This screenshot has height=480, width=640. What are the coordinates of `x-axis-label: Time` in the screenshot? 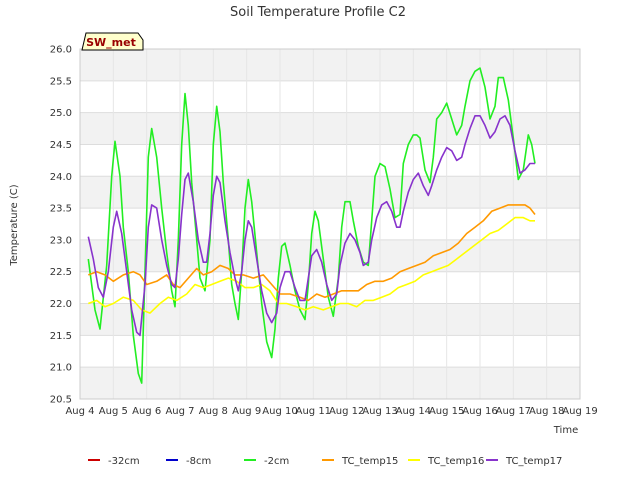 It's located at (565, 430).